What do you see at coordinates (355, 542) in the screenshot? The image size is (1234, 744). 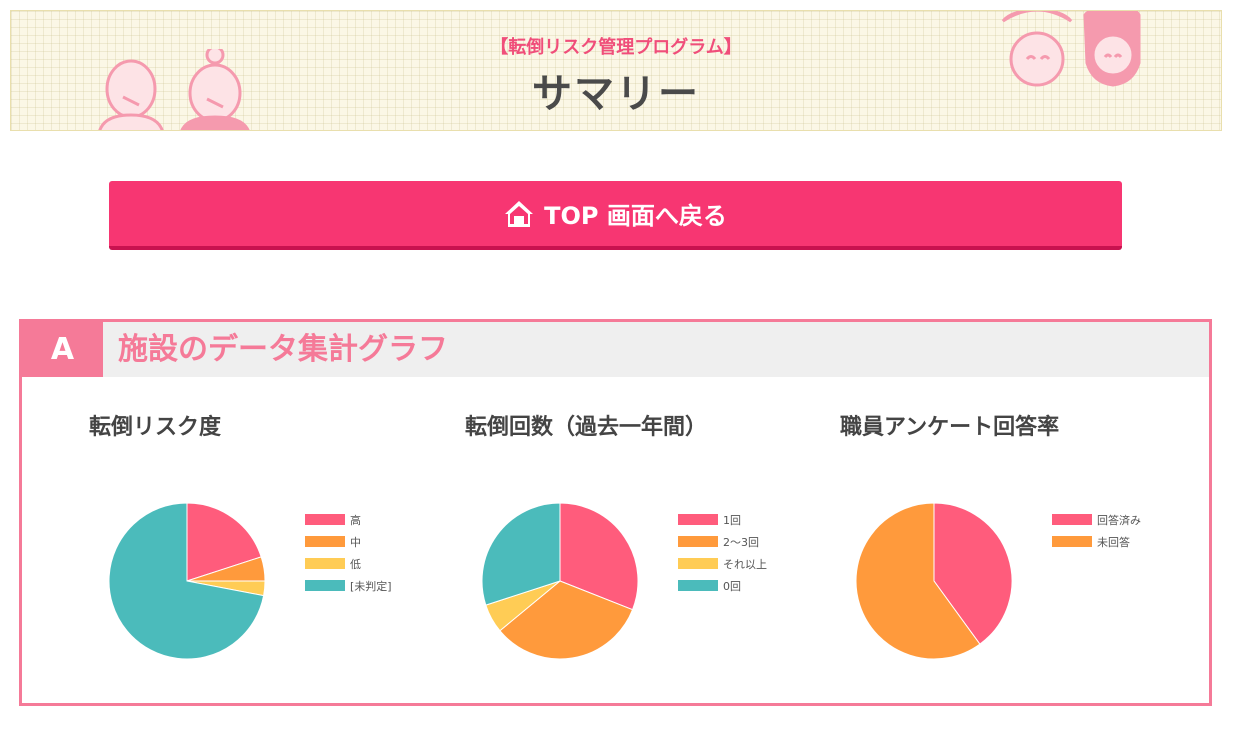 I see `legend-label: 中` at bounding box center [355, 542].